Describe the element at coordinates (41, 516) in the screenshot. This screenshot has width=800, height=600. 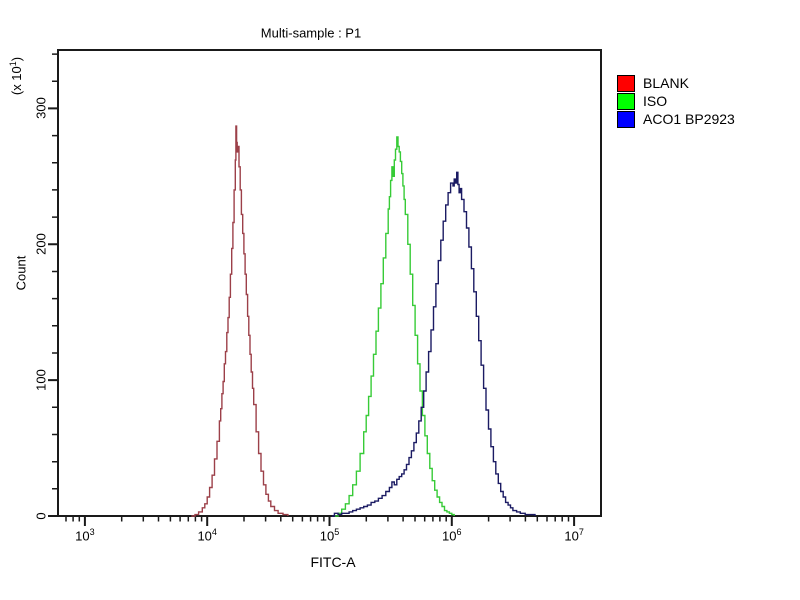
I see `y-tick-label-0: 0` at that location.